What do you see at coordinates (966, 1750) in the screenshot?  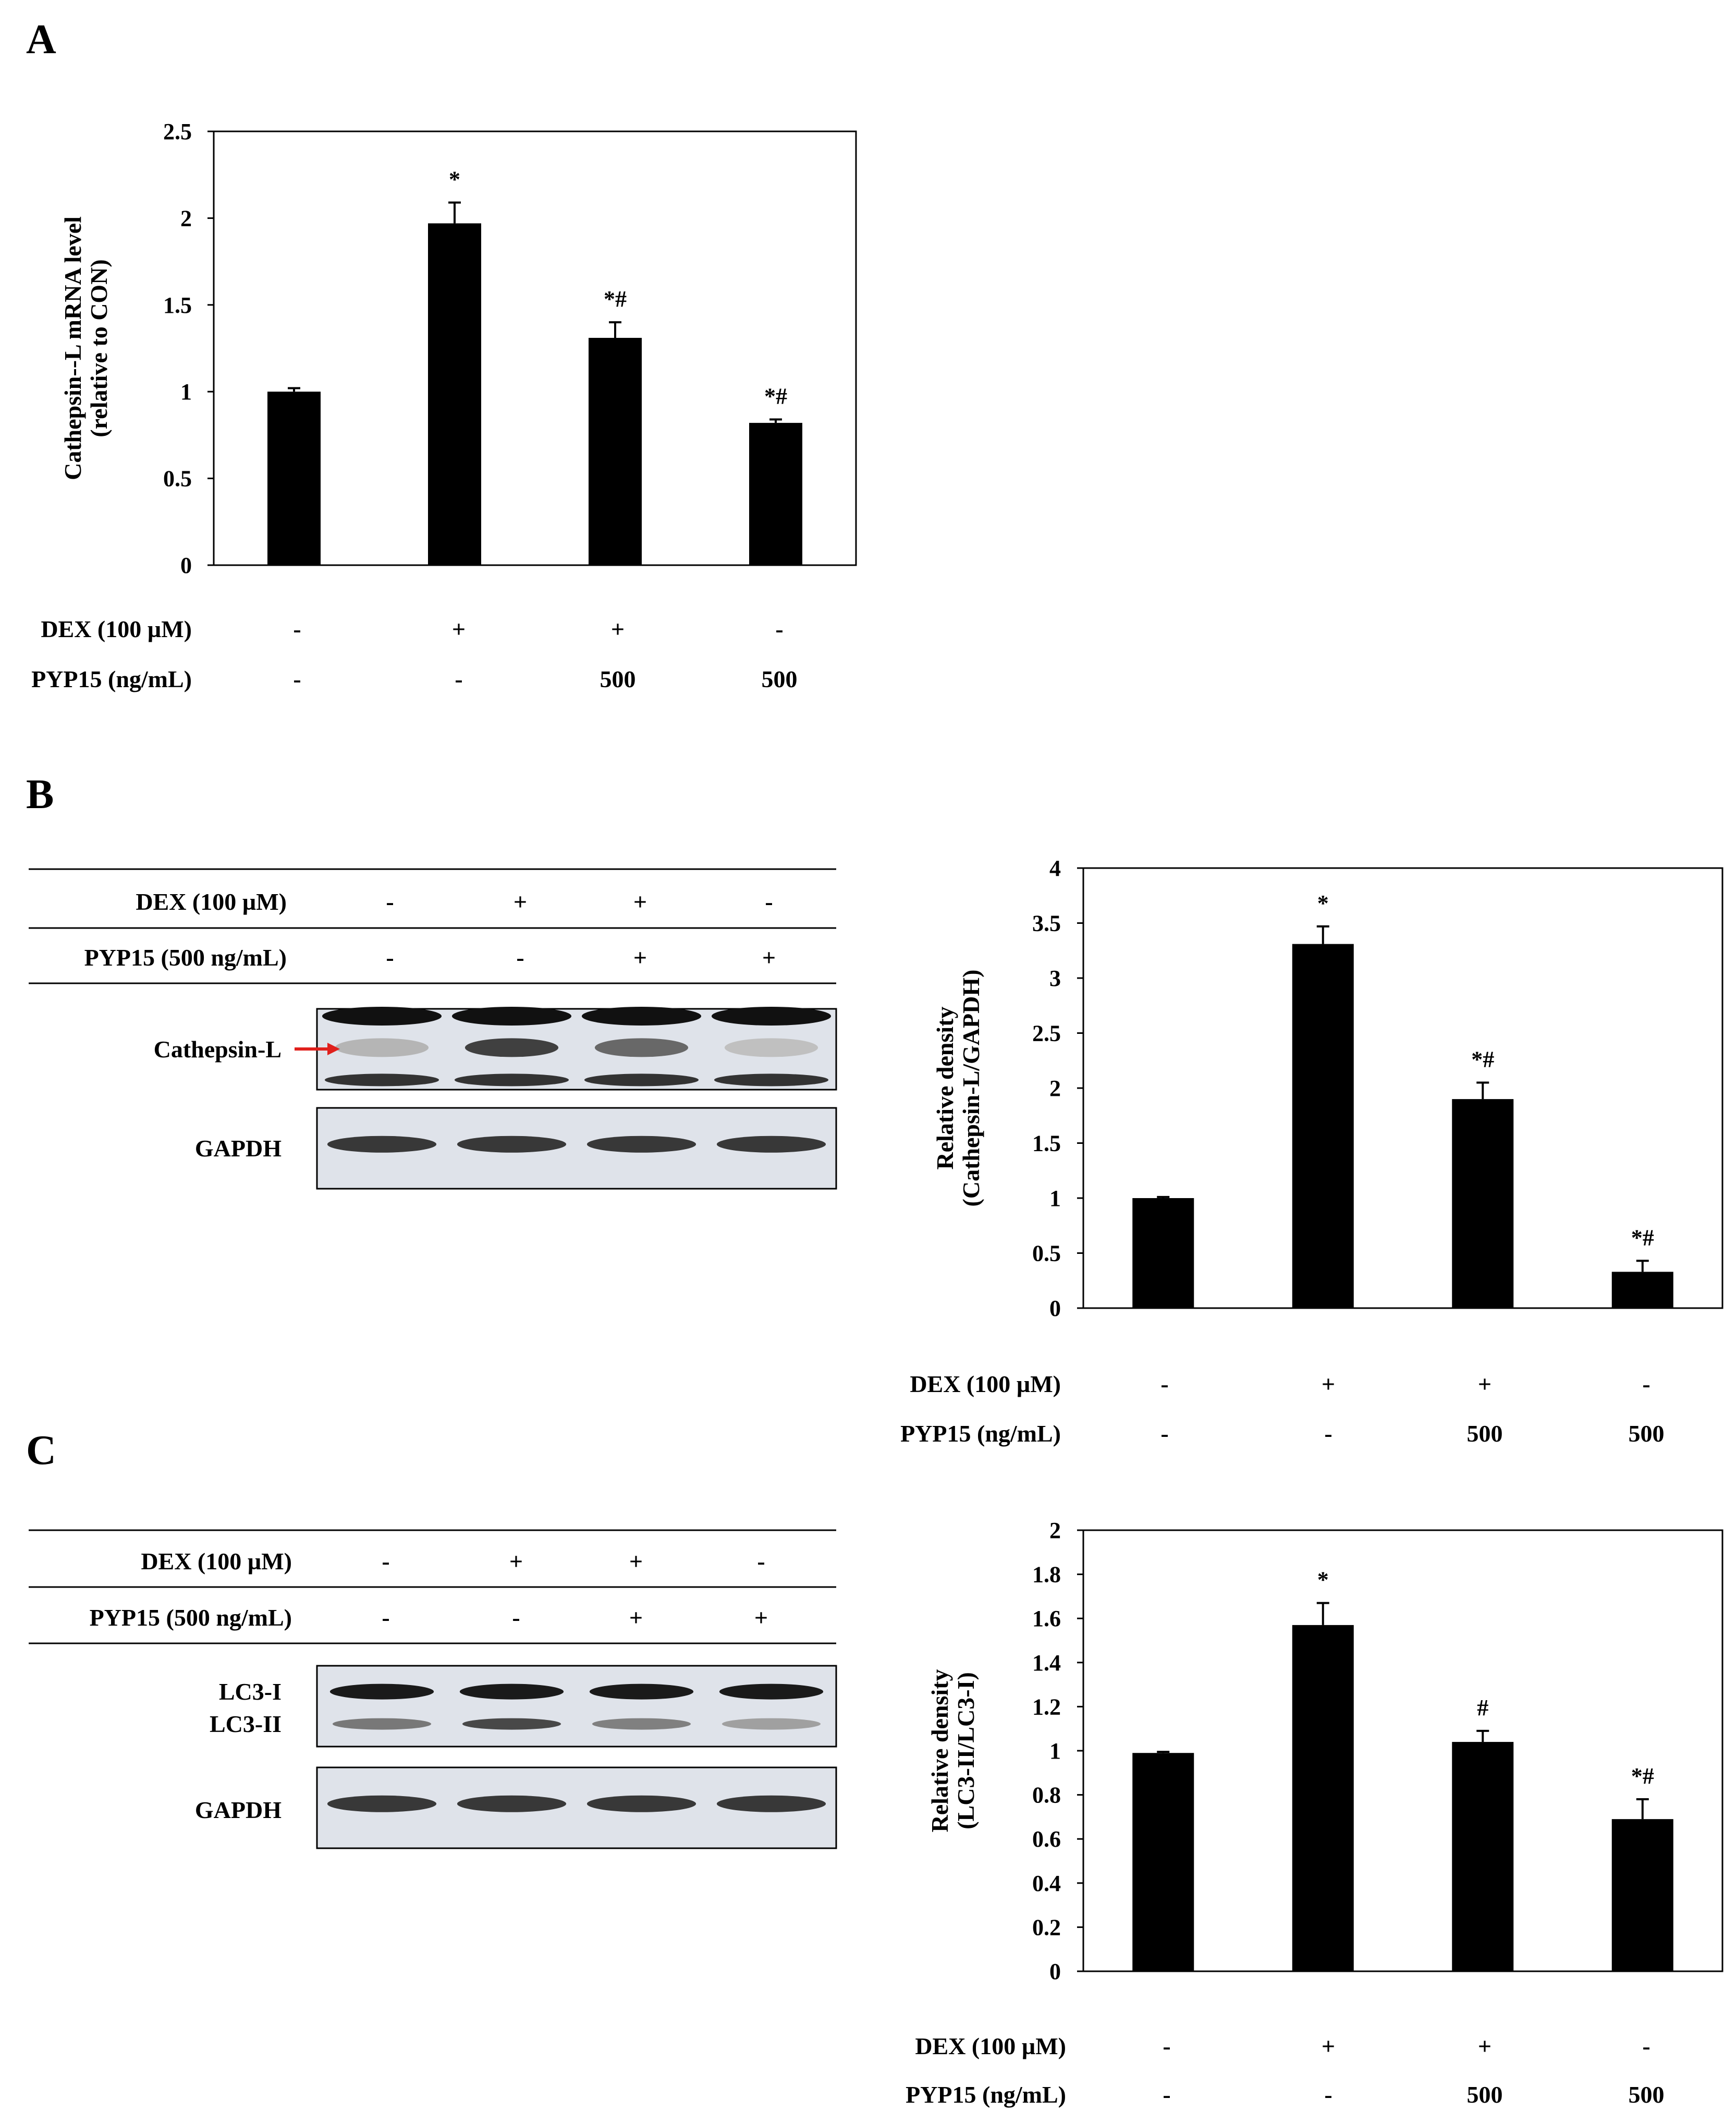 I see `y-axis-subtitle: (LC3-II/LC3-I)` at bounding box center [966, 1750].